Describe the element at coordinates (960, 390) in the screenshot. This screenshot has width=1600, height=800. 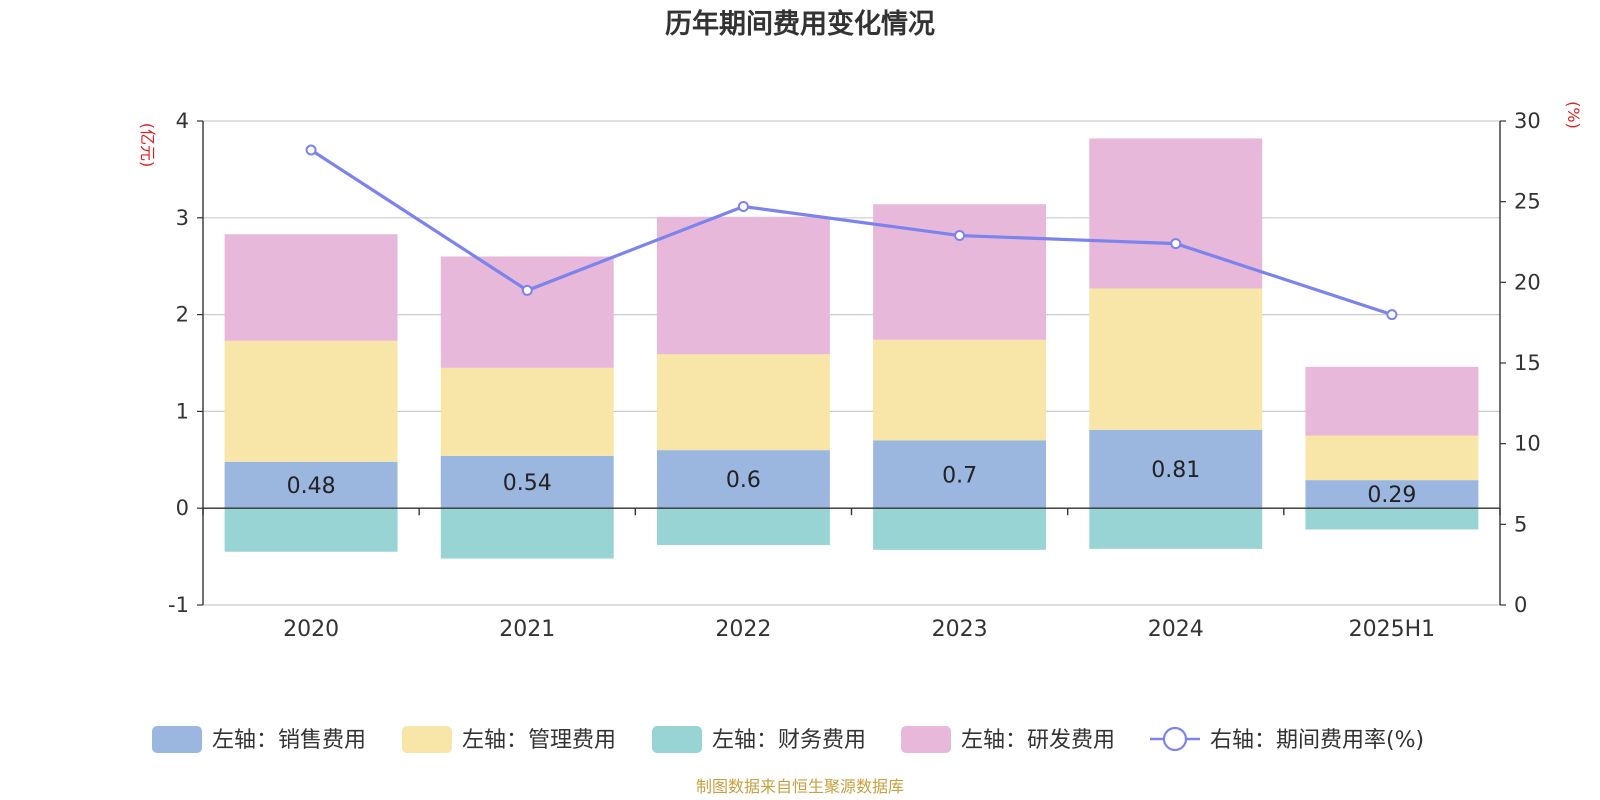
I see `bar-左轴：管理费用-2023` at that location.